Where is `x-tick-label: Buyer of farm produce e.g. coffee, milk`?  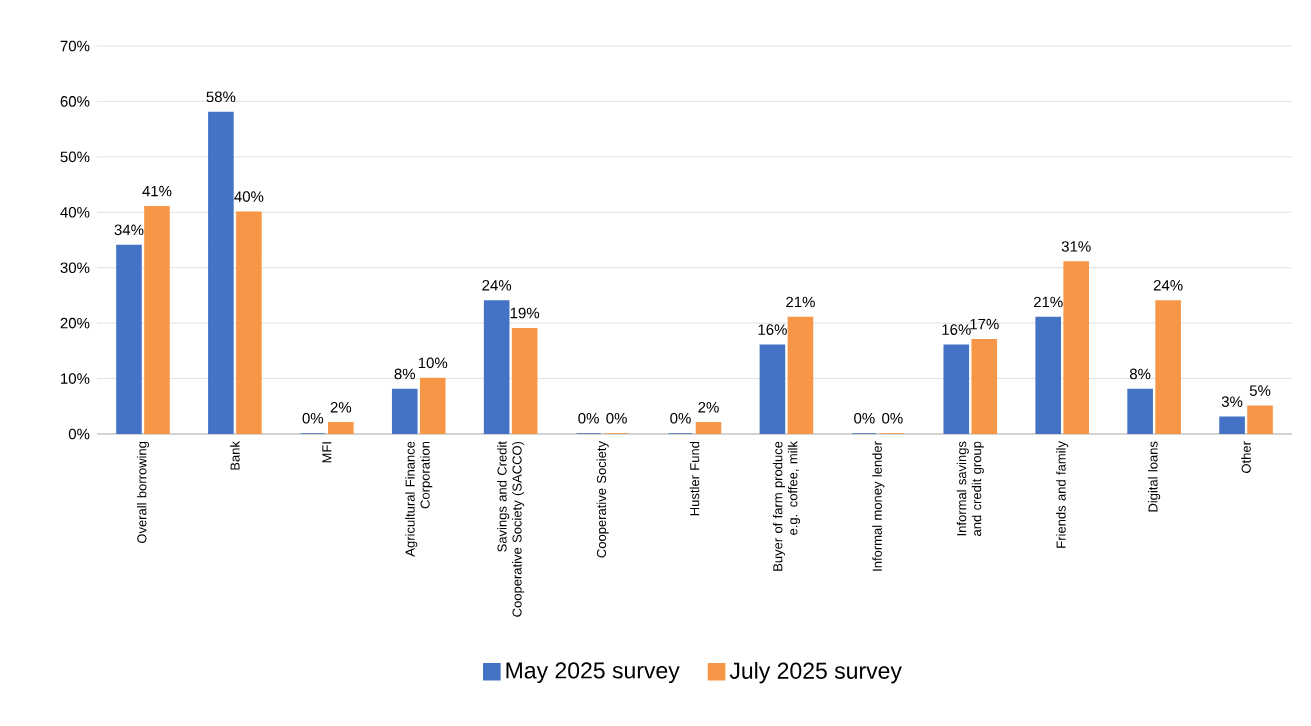
x-tick-label: Buyer of farm produce e.g. coffee, milk is located at coordinates (786, 506).